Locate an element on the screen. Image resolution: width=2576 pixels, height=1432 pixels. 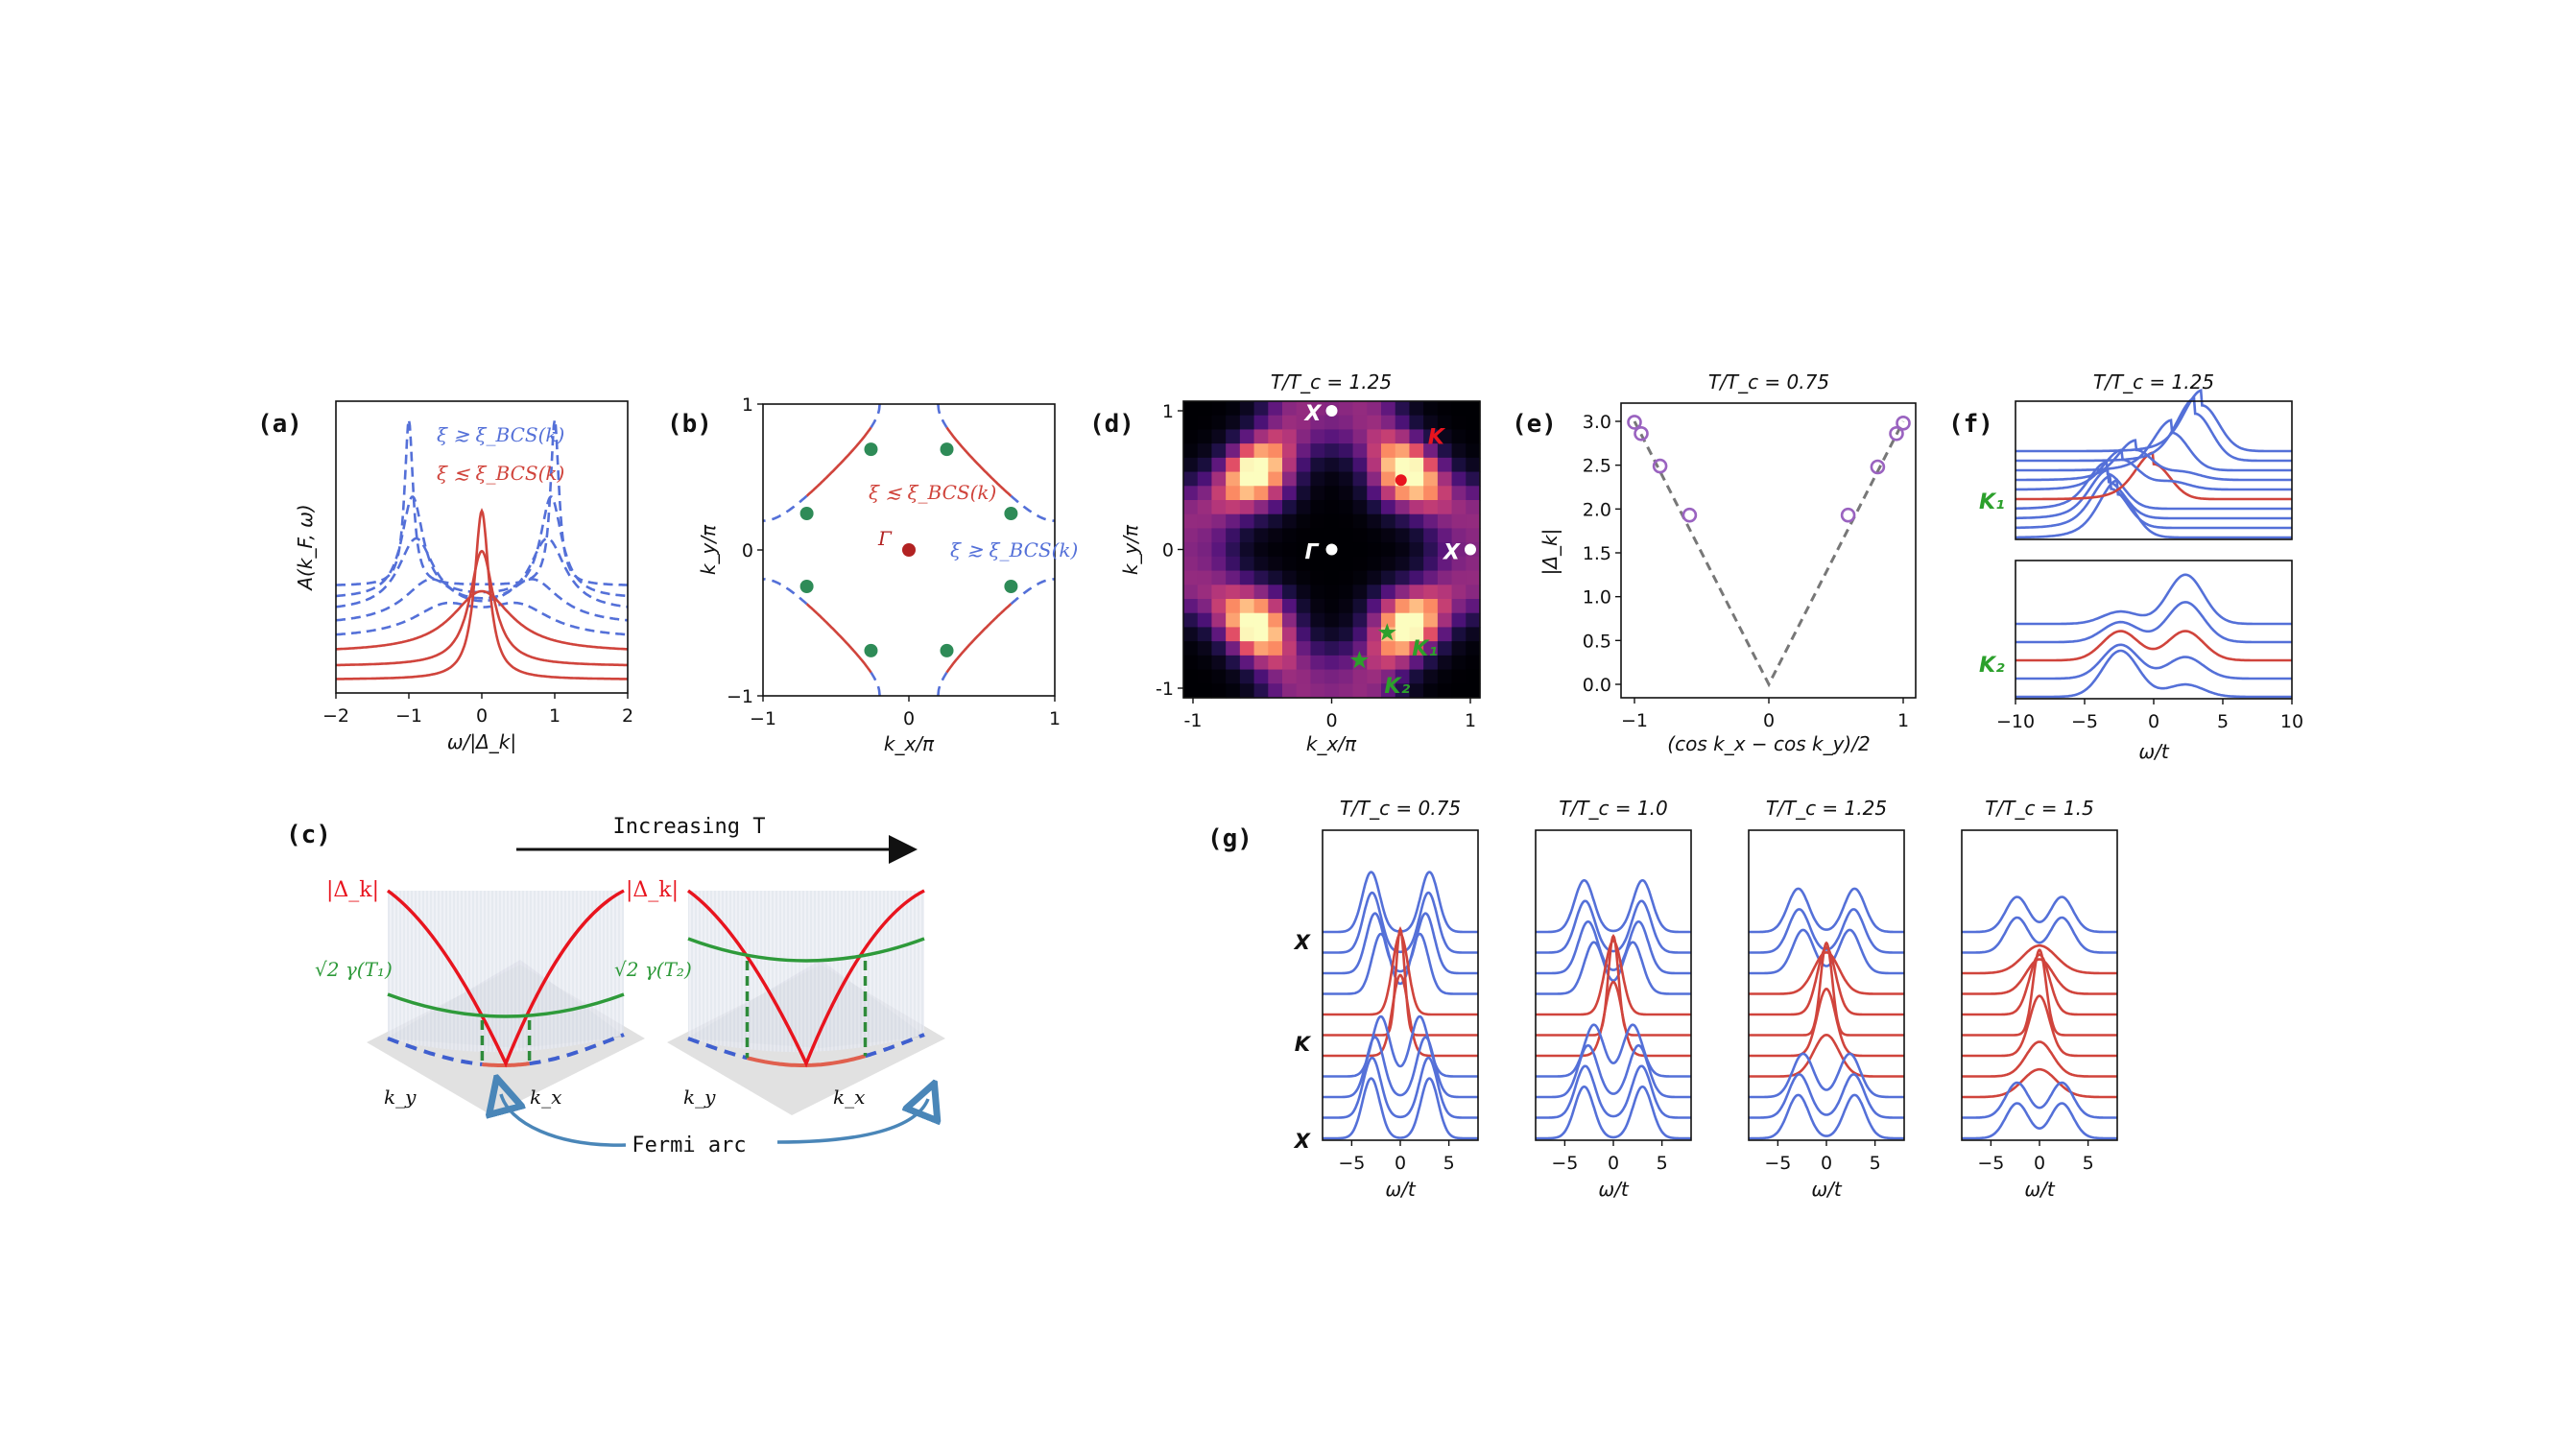
d-ytick-label: 0 is located at coordinates (1168, 550).